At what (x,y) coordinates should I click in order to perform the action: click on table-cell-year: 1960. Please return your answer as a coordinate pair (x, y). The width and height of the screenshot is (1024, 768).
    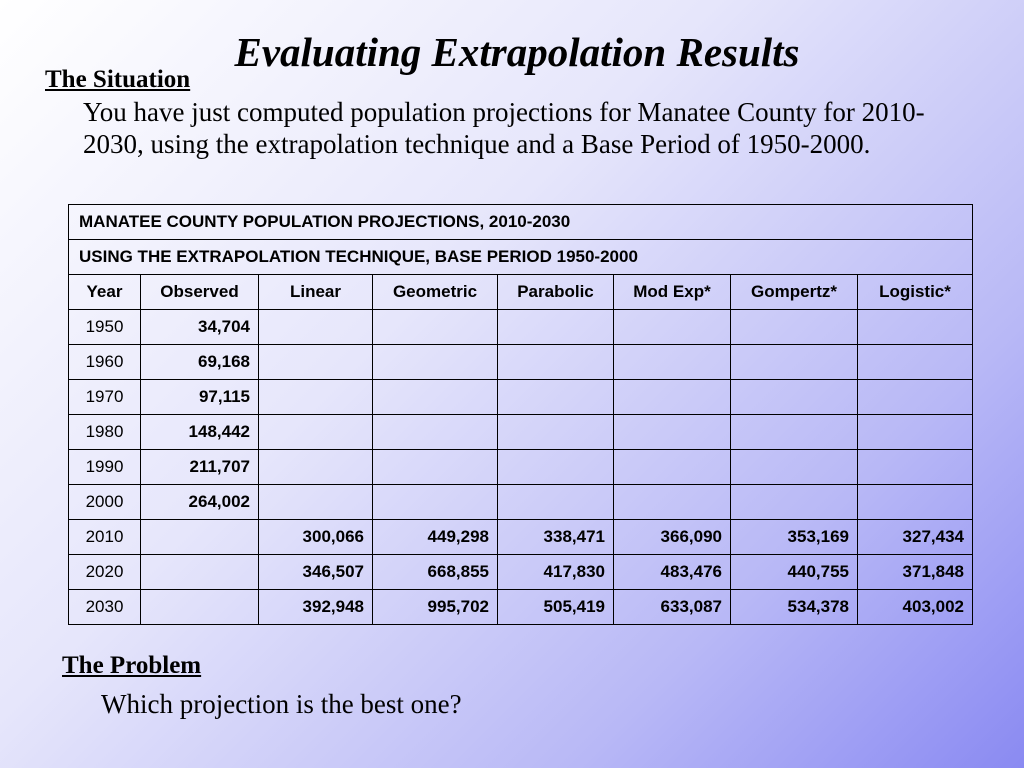
    Looking at the image, I should click on (104, 362).